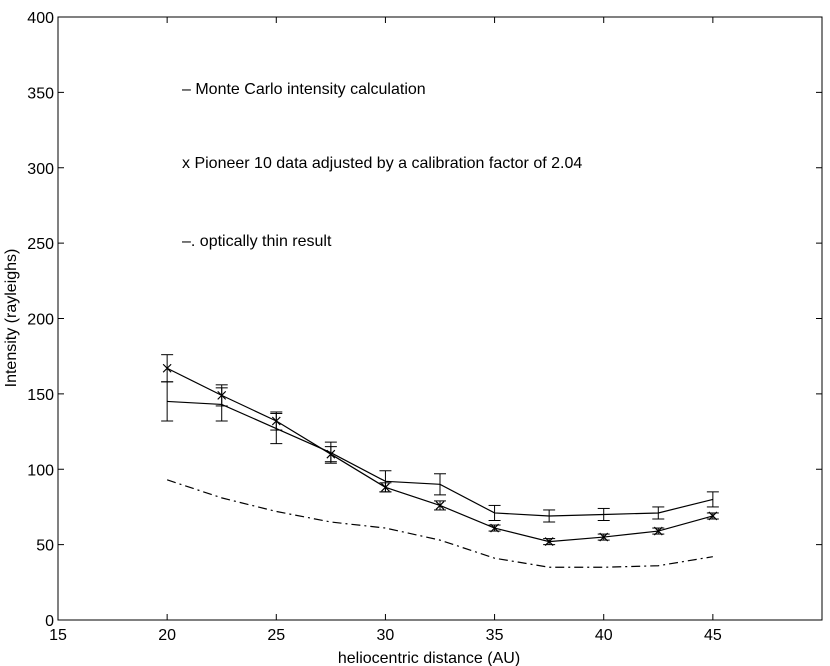 This screenshot has height=666, width=830. Describe the element at coordinates (40, 320) in the screenshot. I see `y-tick-label: 200` at that location.